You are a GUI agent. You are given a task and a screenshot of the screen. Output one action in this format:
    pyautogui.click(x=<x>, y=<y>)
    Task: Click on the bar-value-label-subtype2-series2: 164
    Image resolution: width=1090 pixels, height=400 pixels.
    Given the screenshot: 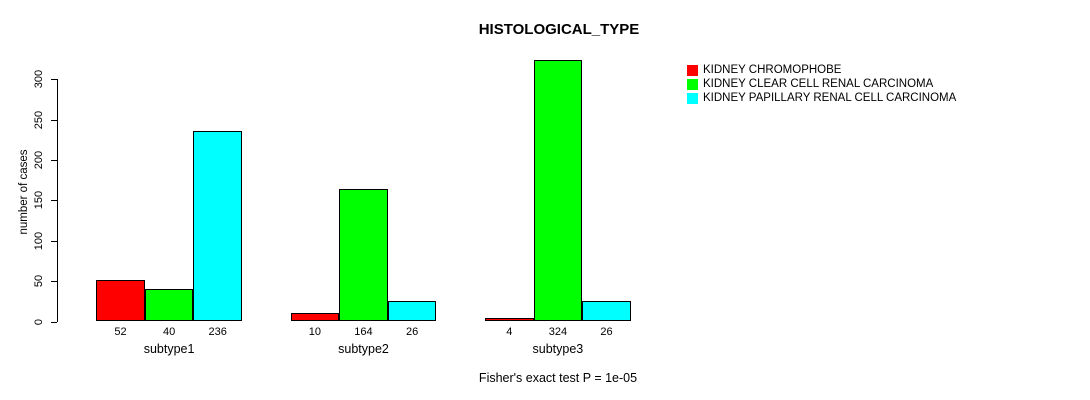 What is the action you would take?
    pyautogui.click(x=363, y=332)
    